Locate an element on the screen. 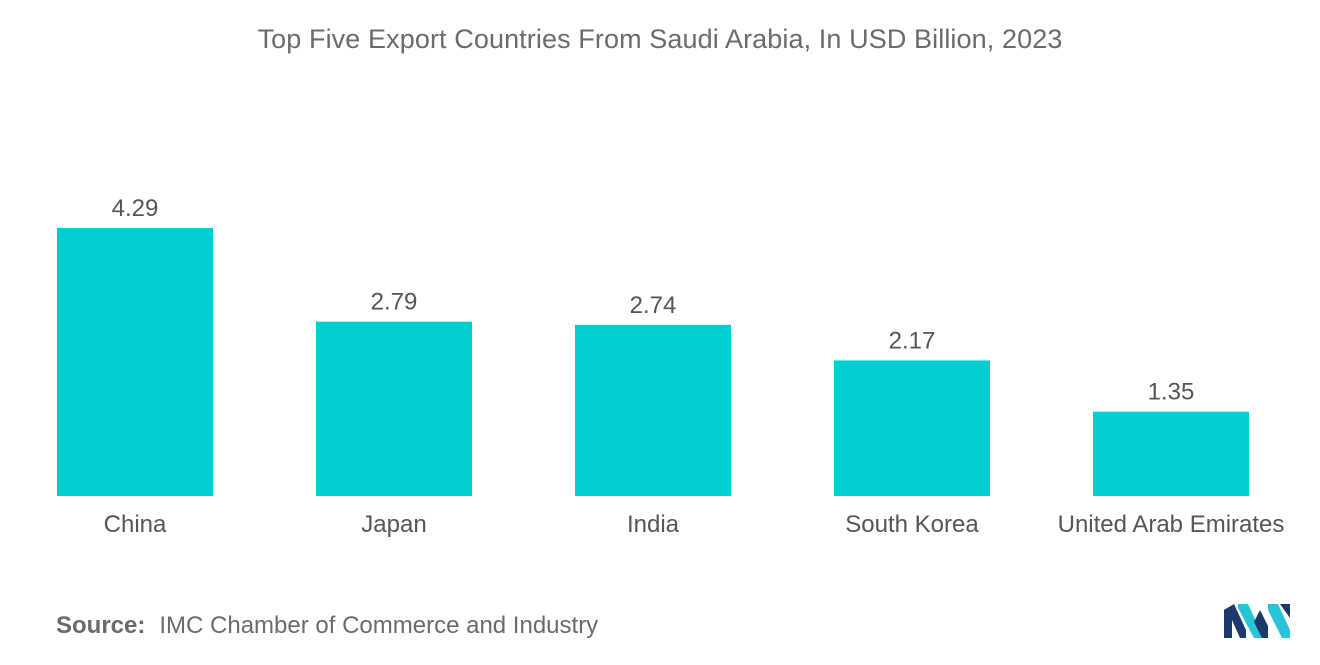 The height and width of the screenshot is (665, 1320). value-label-japan: 2.79 is located at coordinates (394, 302).